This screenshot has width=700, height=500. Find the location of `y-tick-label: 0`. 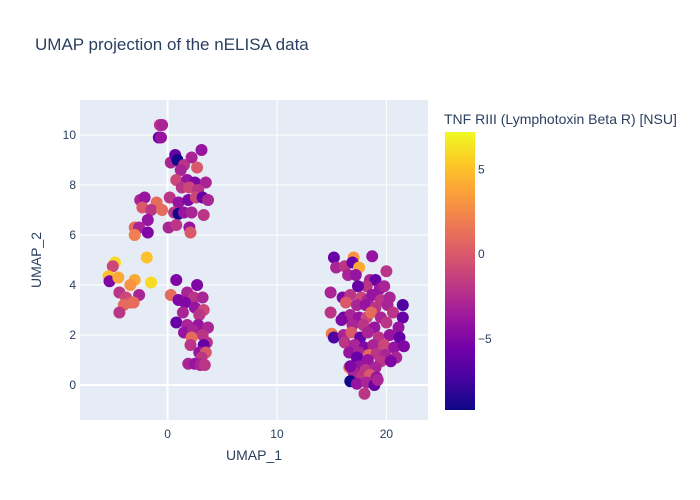

y-tick-label: 0 is located at coordinates (72, 385).